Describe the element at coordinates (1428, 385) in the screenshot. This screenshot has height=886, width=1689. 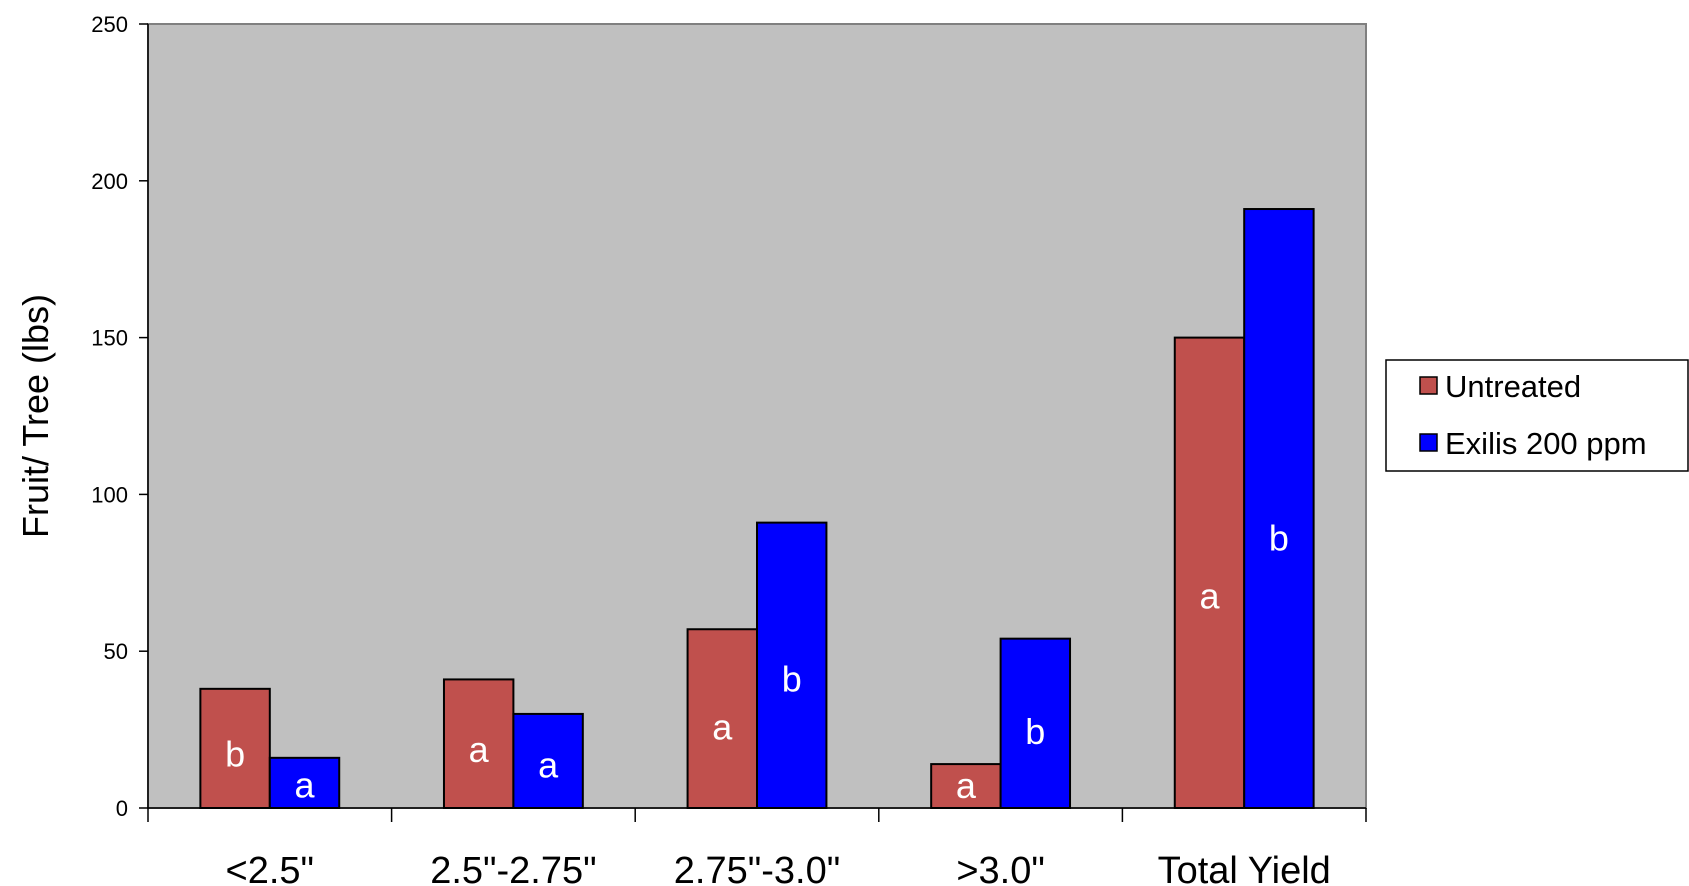
I see `legend-swatch-untreated` at that location.